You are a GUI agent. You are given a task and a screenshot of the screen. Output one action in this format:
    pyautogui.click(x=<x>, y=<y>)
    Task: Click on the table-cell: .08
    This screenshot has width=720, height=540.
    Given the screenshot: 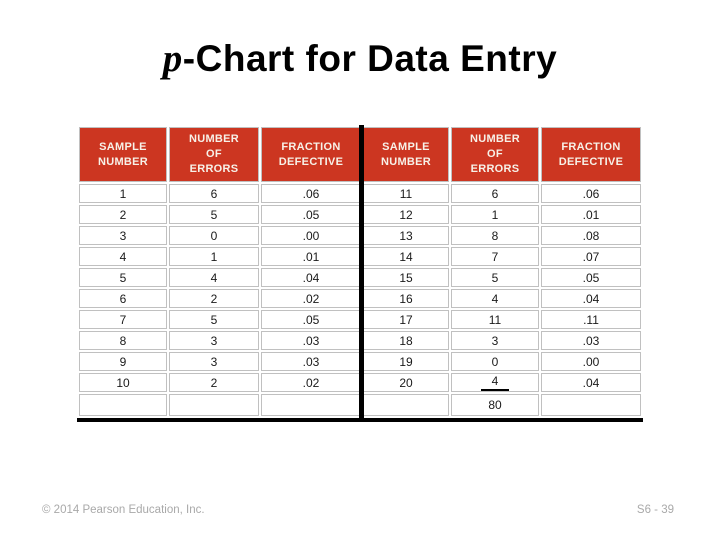 What is the action you would take?
    pyautogui.click(x=591, y=235)
    